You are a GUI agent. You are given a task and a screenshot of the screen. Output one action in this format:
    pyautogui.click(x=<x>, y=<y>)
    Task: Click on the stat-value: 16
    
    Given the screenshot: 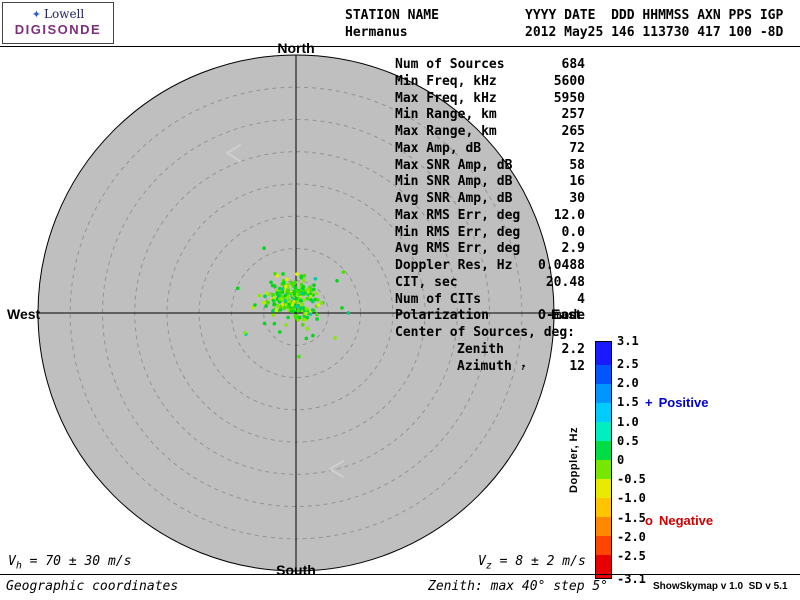 What is the action you would take?
    pyautogui.click(x=577, y=182)
    